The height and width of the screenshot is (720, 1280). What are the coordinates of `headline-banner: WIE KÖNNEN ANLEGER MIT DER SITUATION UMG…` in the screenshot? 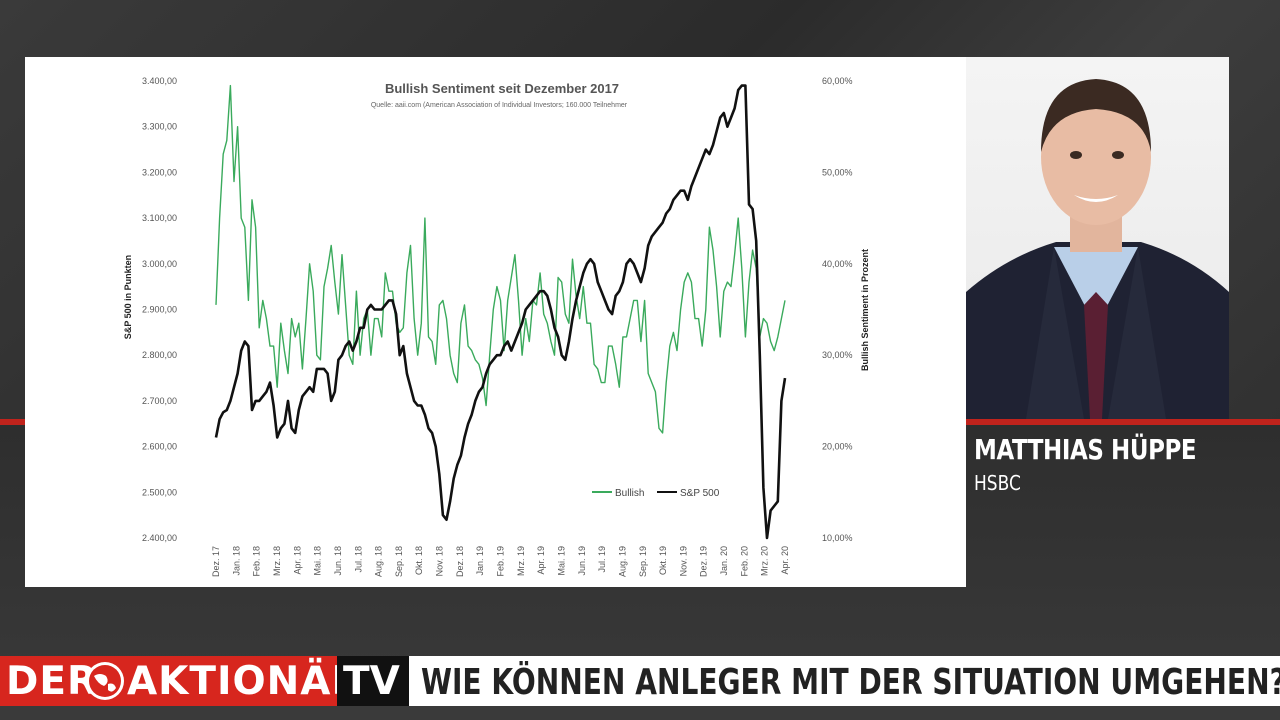 It's located at (844, 681).